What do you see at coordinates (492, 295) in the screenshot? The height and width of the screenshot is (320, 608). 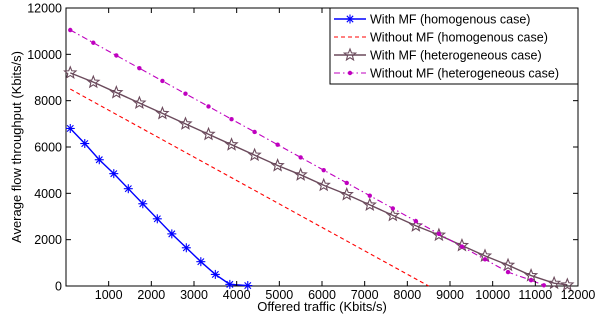 I see `x-tick-label: 10000` at bounding box center [492, 295].